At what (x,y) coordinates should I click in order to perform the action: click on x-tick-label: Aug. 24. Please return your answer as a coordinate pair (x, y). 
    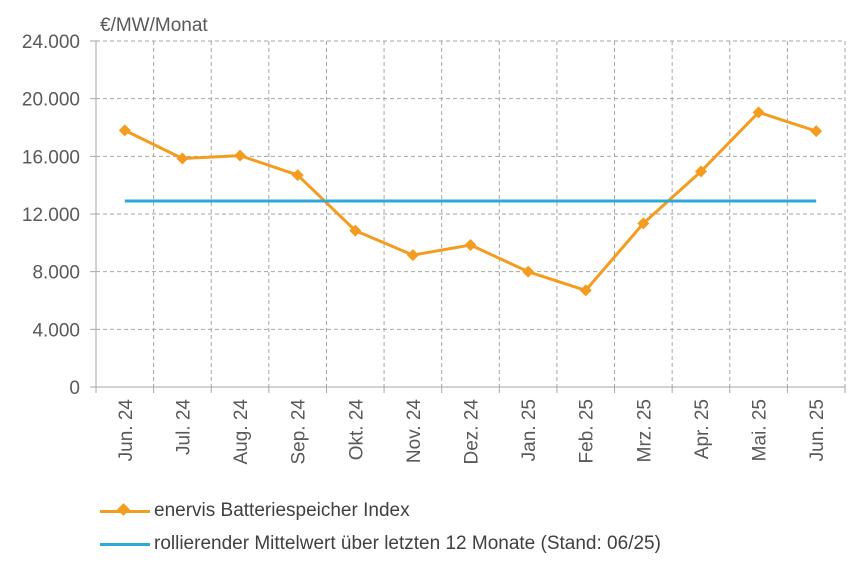
    Looking at the image, I should click on (241, 432).